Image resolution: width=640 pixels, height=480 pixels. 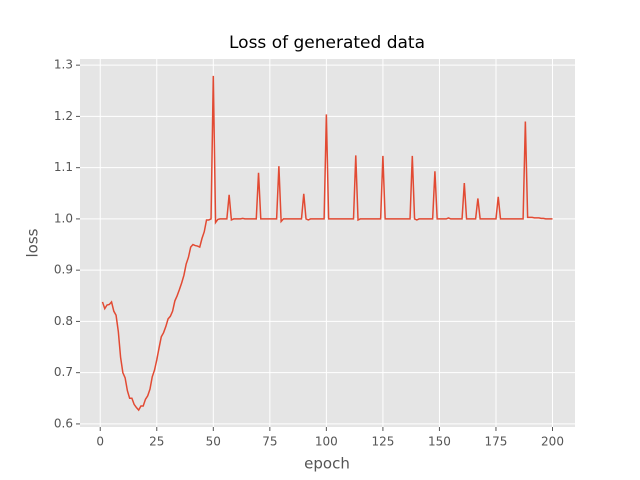 I want to click on x-tick-label: 100, so click(x=326, y=442).